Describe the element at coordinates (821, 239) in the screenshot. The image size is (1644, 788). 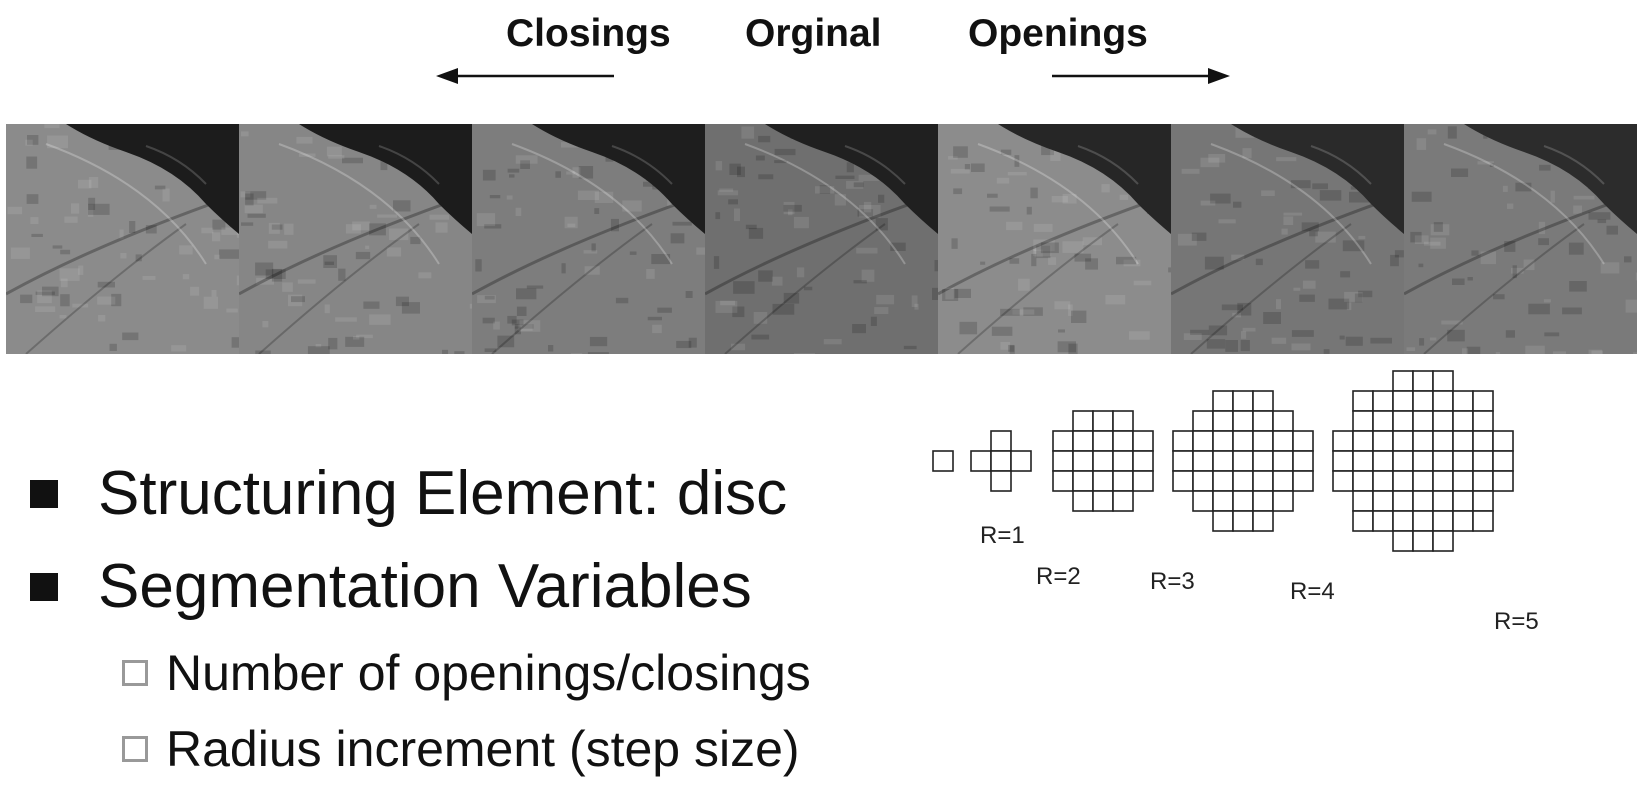
I see `image-panel-original` at that location.